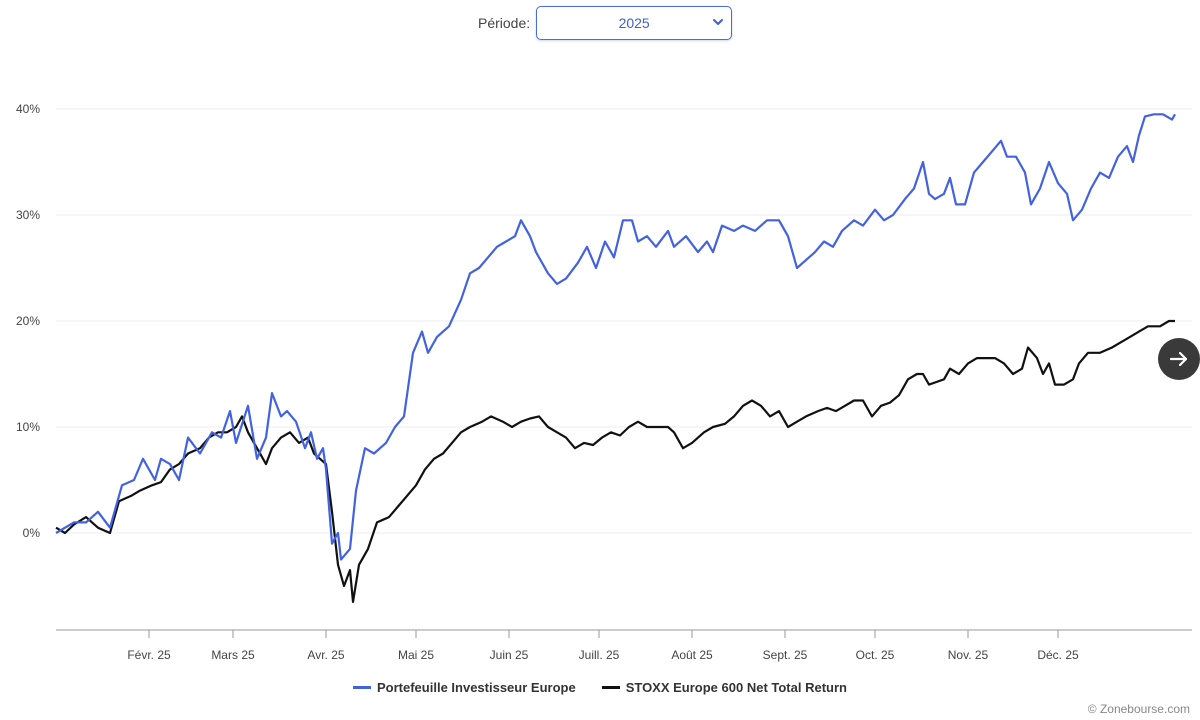 The width and height of the screenshot is (1200, 720). I want to click on arrow-right-icon, so click(1178, 359).